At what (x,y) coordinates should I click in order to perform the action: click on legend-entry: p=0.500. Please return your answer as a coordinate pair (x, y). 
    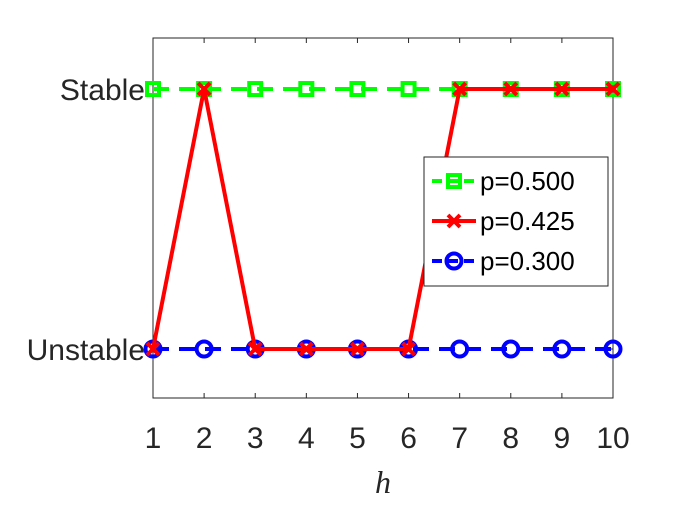
    Looking at the image, I should click on (503, 181).